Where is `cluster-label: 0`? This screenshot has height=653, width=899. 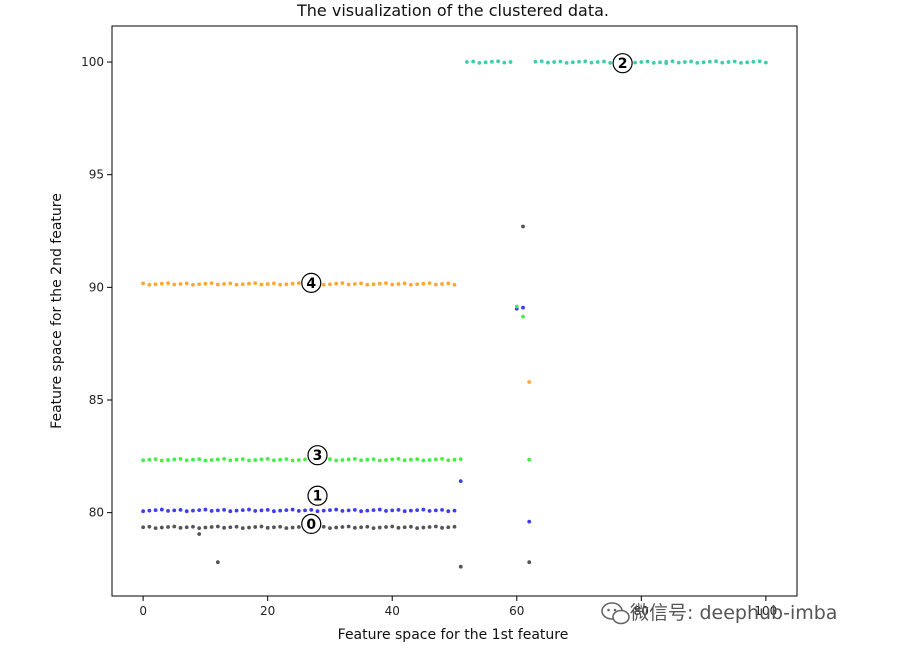 cluster-label: 0 is located at coordinates (311, 525).